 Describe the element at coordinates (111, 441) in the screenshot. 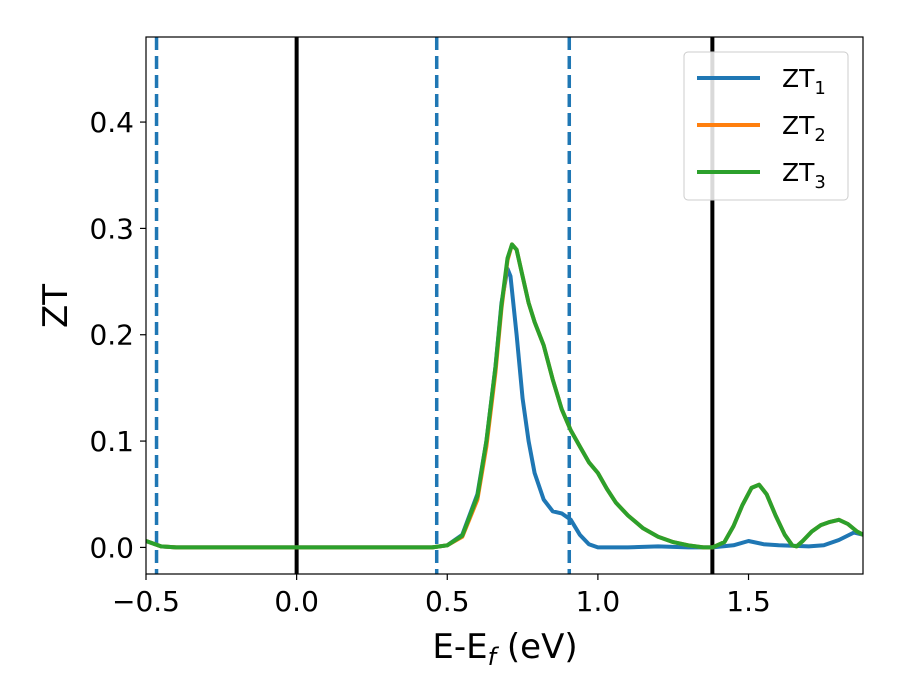

I see `y-tick-label: 0.1` at that location.